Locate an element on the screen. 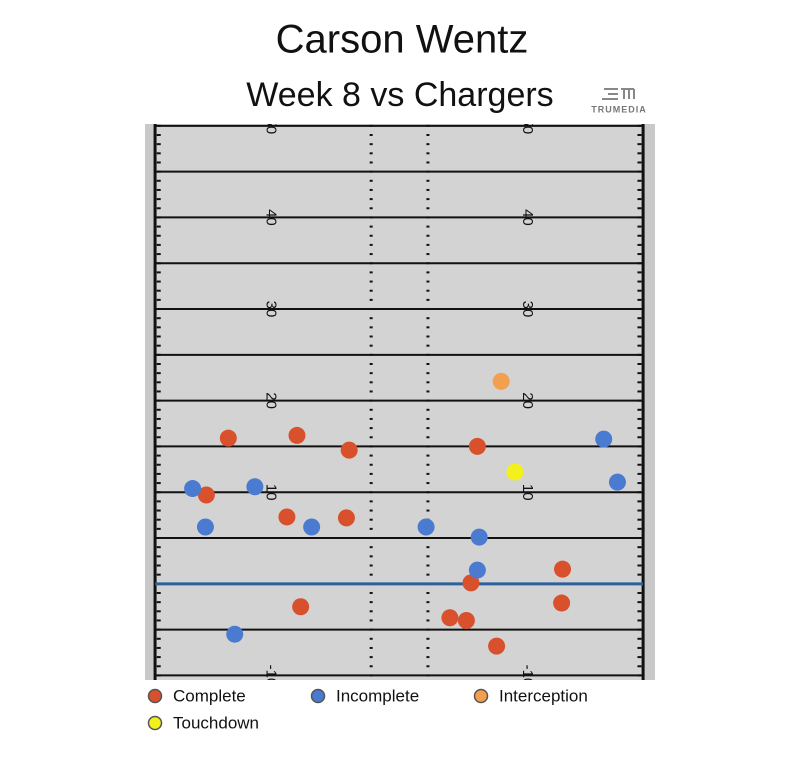 The image size is (799, 766). legend-label: Touchdown is located at coordinates (216, 722).